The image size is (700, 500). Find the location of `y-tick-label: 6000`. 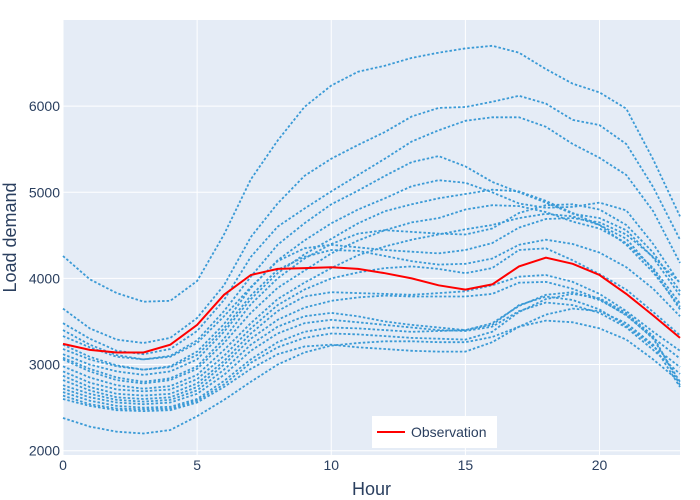

y-tick-label: 6000 is located at coordinates (44, 106).